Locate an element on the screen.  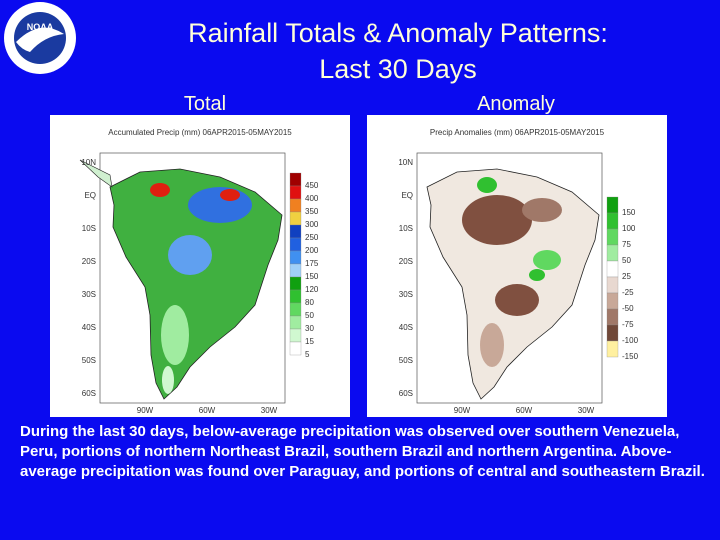
legend-label: 175 is located at coordinates (312, 263).